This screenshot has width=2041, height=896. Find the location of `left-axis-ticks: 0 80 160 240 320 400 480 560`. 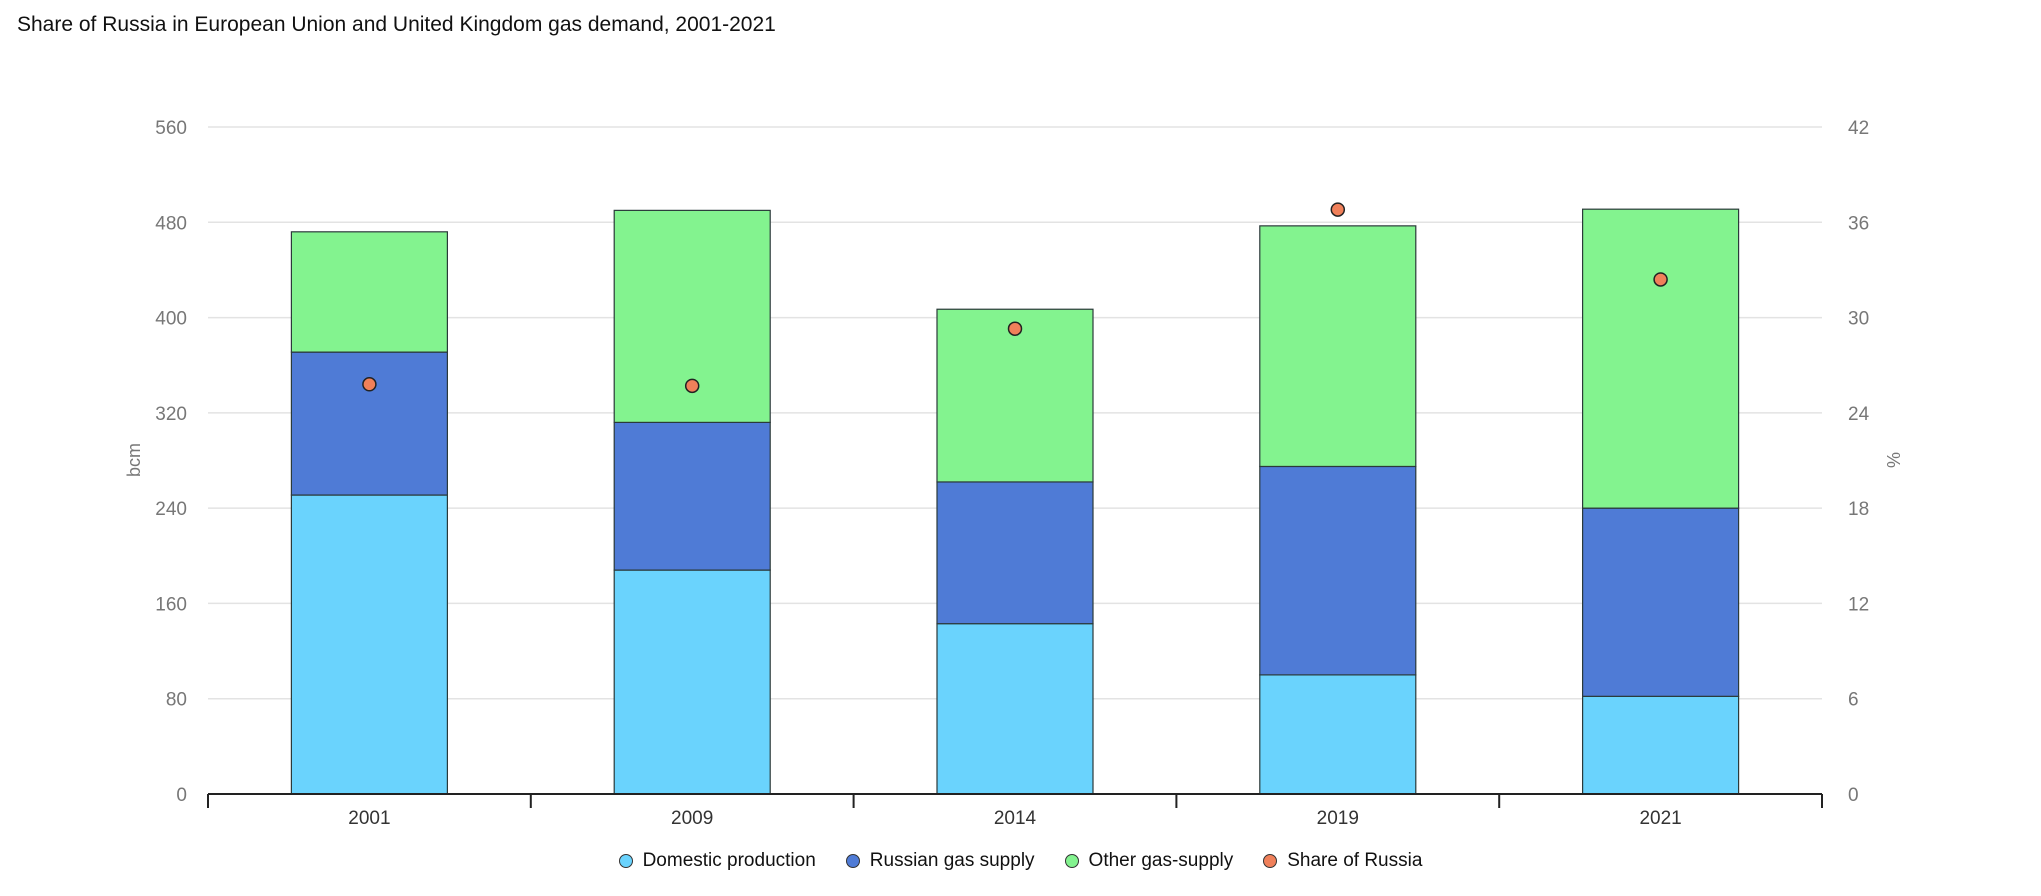

left-axis-ticks: 0 80 160 240 320 400 480 560 is located at coordinates (171, 462).